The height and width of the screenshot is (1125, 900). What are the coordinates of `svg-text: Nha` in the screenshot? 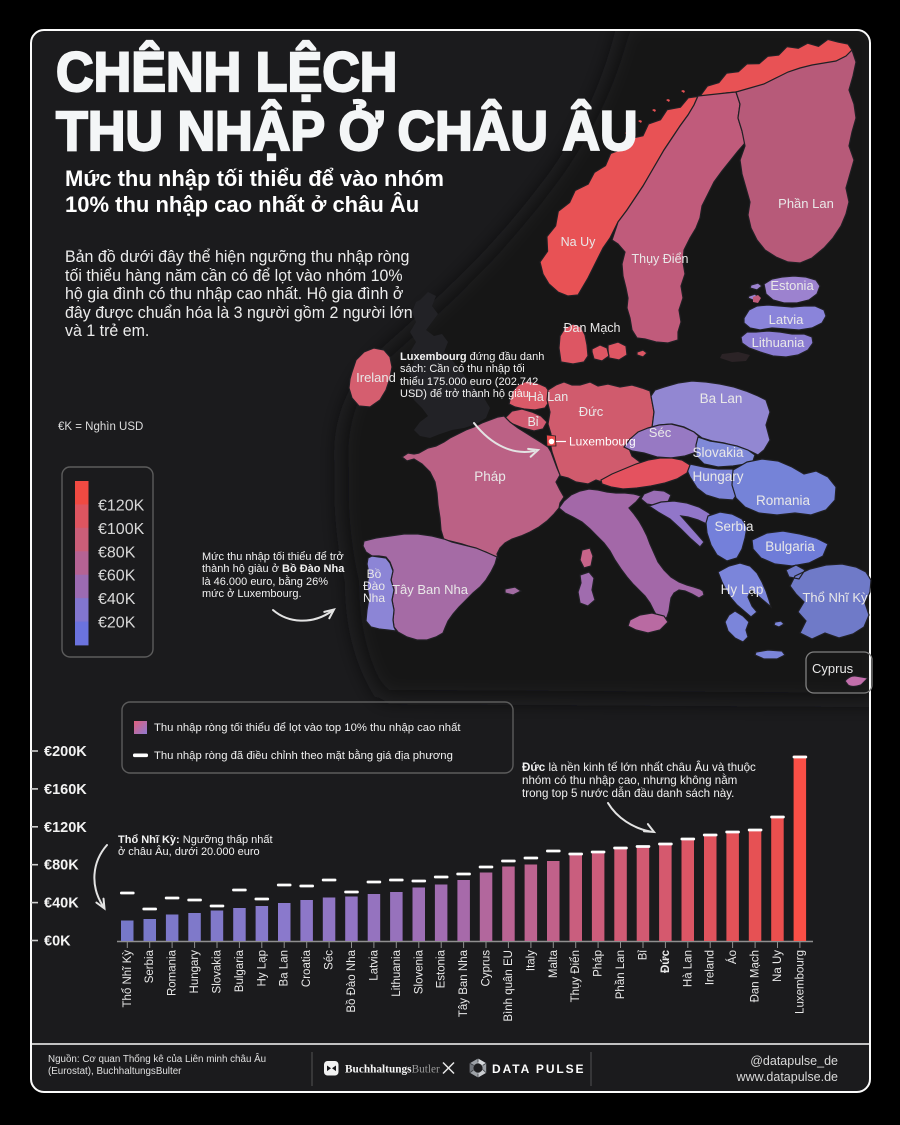 It's located at (374, 598).